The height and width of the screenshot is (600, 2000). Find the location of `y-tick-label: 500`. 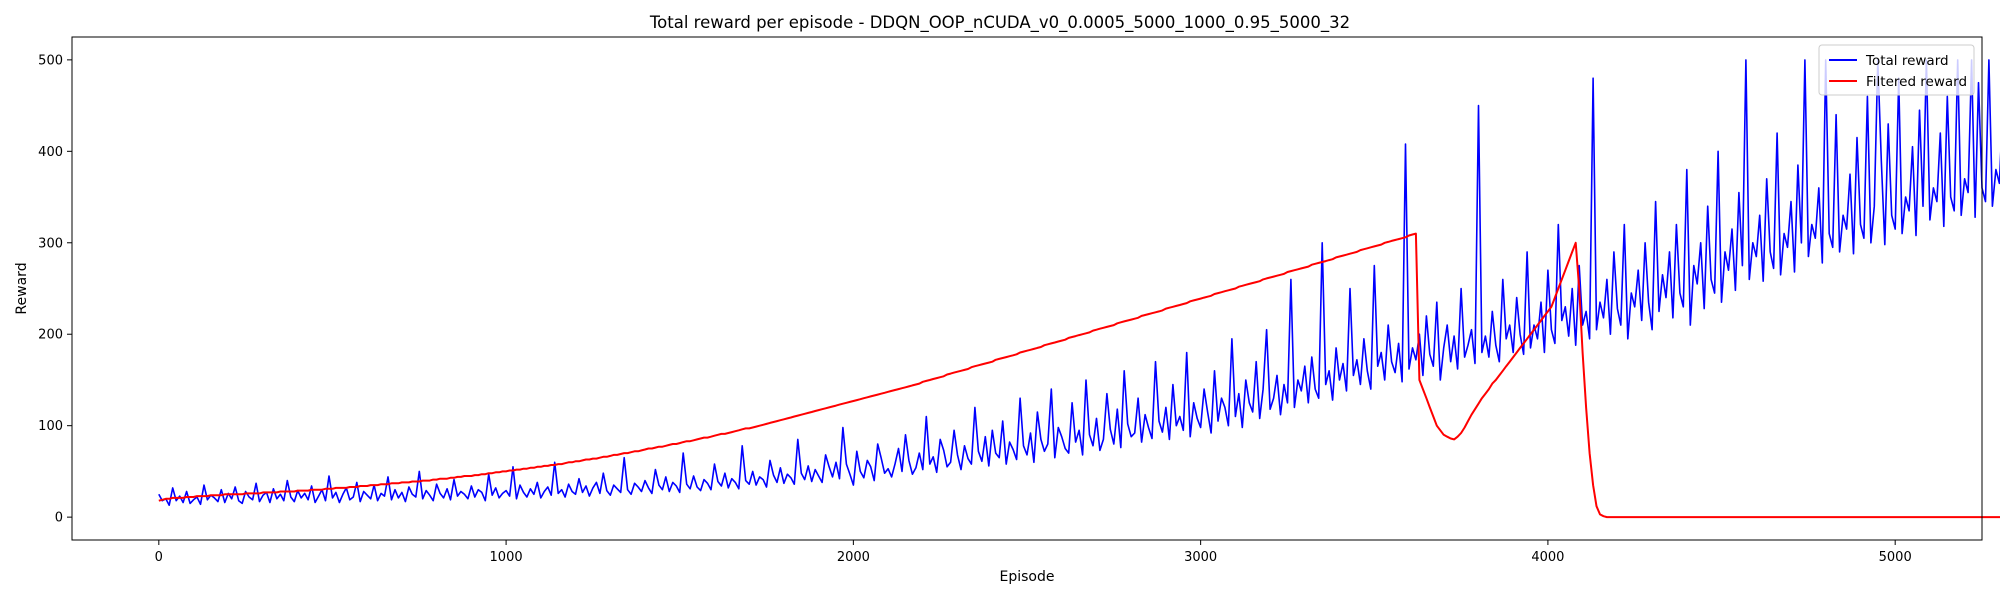

y-tick-label: 500 is located at coordinates (50, 60).